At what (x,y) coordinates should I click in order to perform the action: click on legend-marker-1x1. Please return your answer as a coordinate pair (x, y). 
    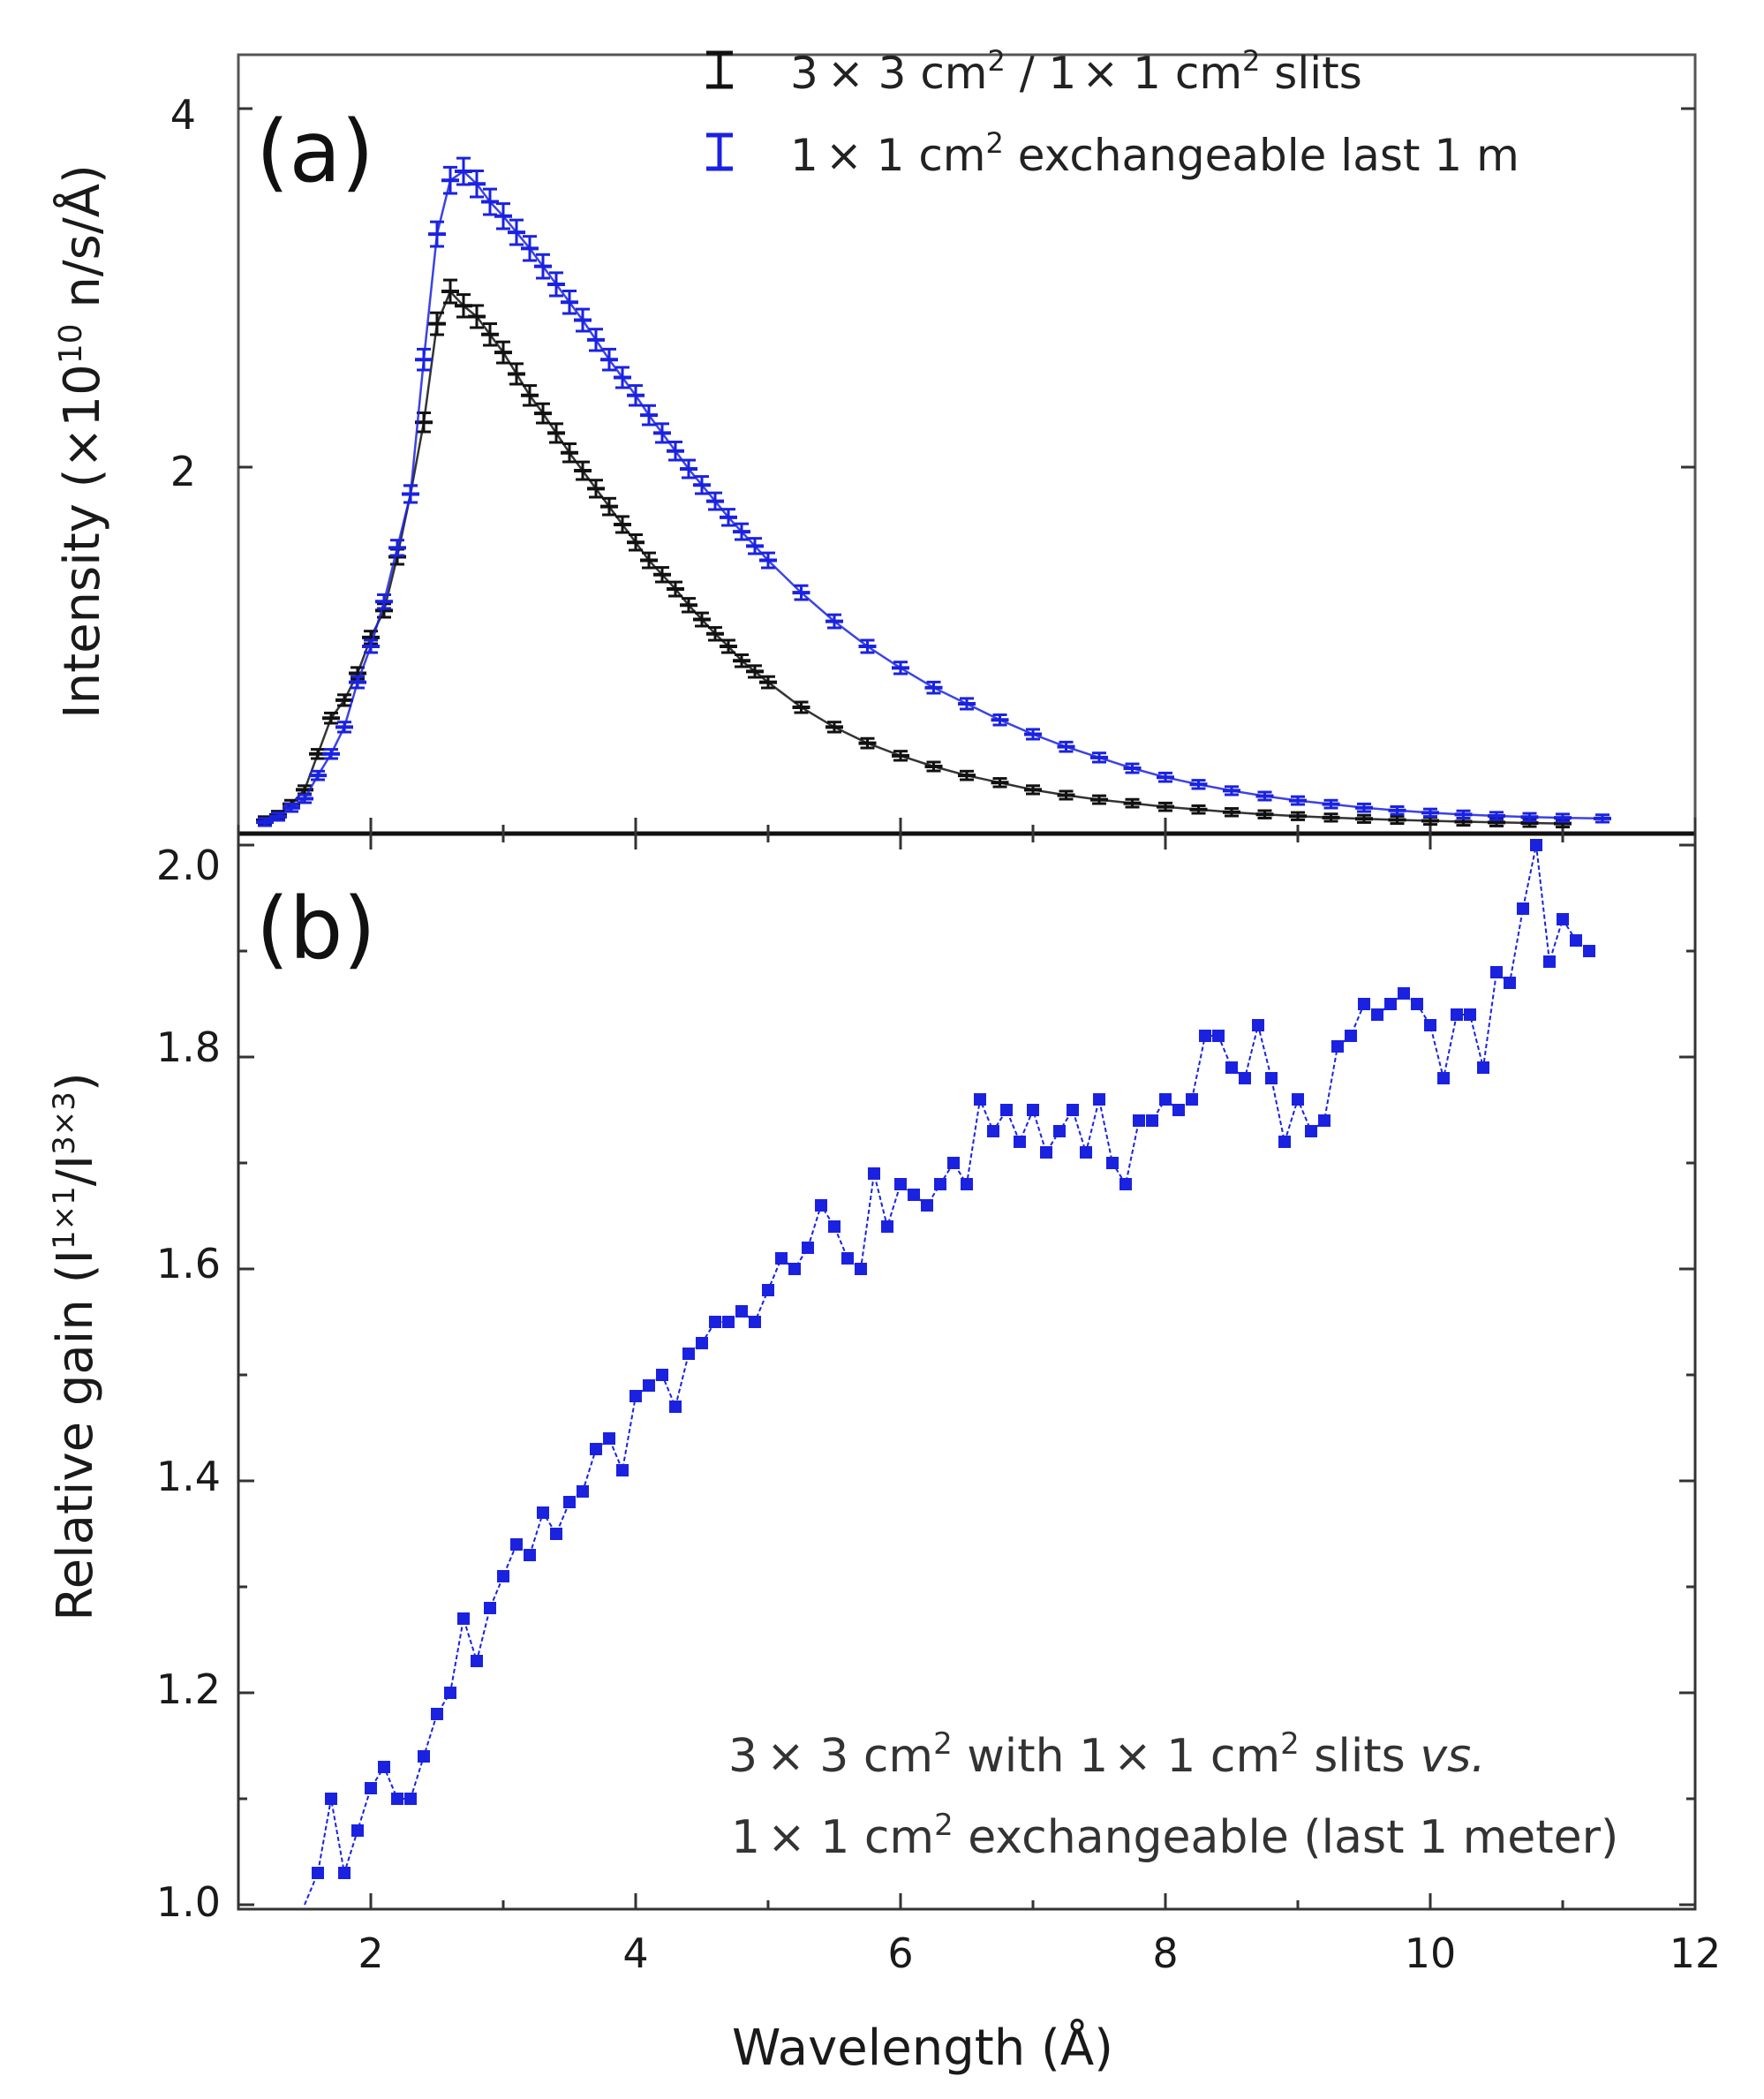
    Looking at the image, I should click on (719, 151).